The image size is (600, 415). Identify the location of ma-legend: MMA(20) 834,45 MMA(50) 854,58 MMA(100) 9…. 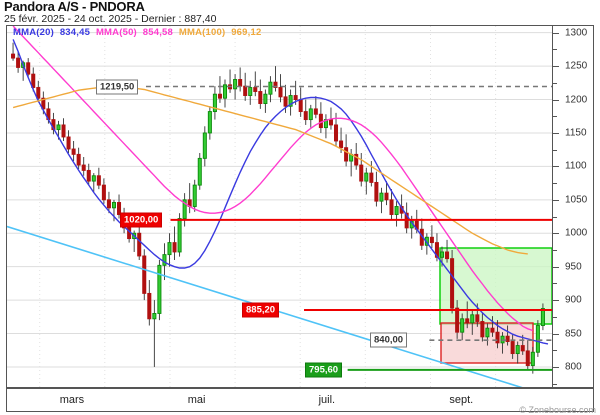
(138, 32).